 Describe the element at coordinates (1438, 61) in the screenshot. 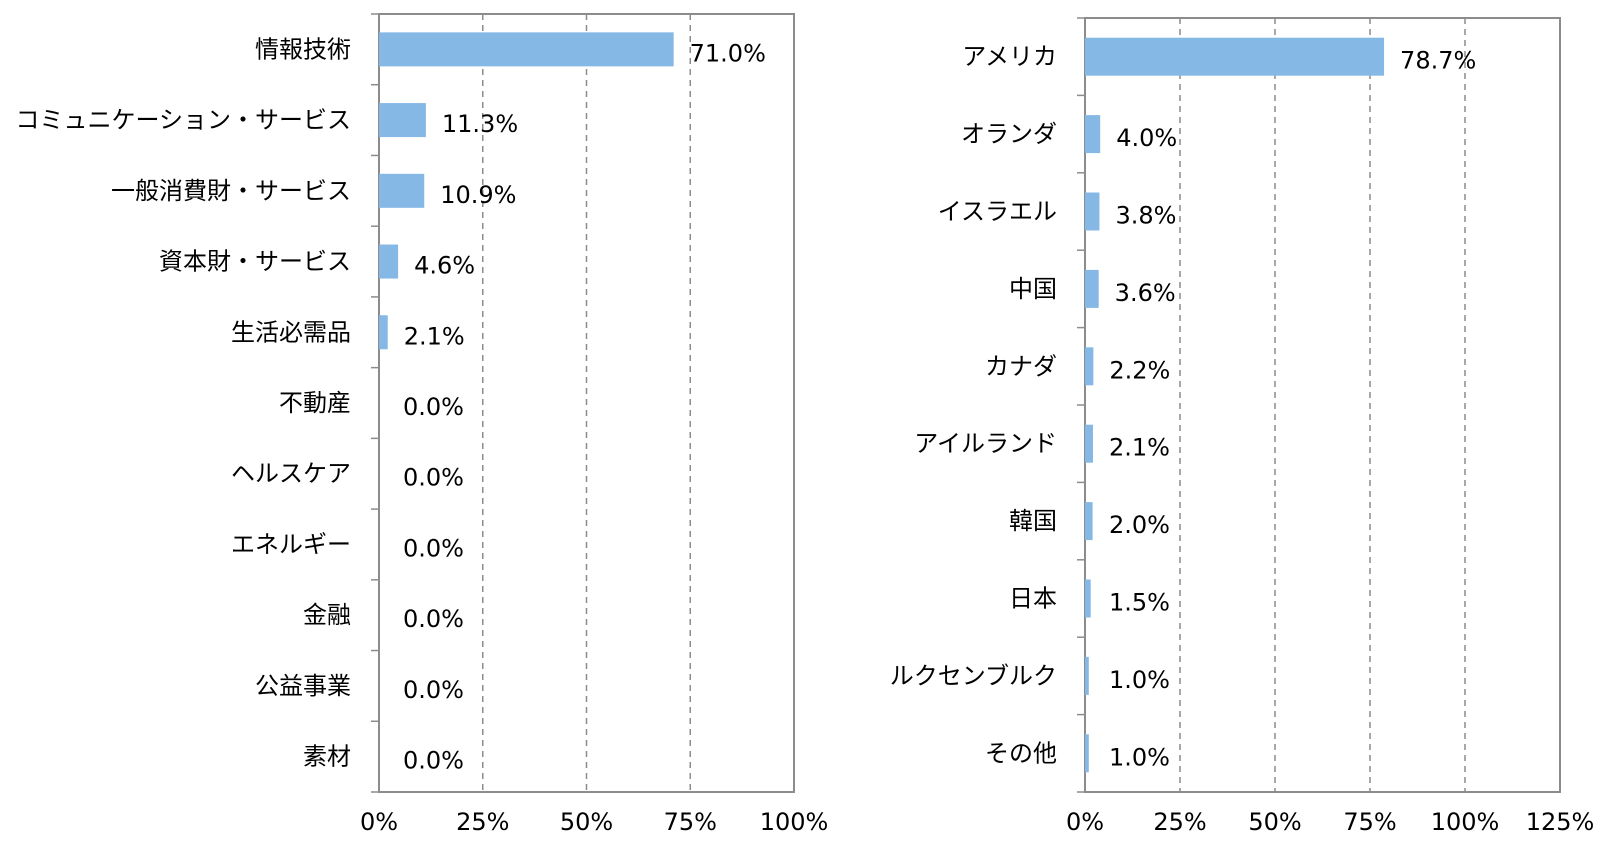

I see `country-value-label: 78.7%` at that location.